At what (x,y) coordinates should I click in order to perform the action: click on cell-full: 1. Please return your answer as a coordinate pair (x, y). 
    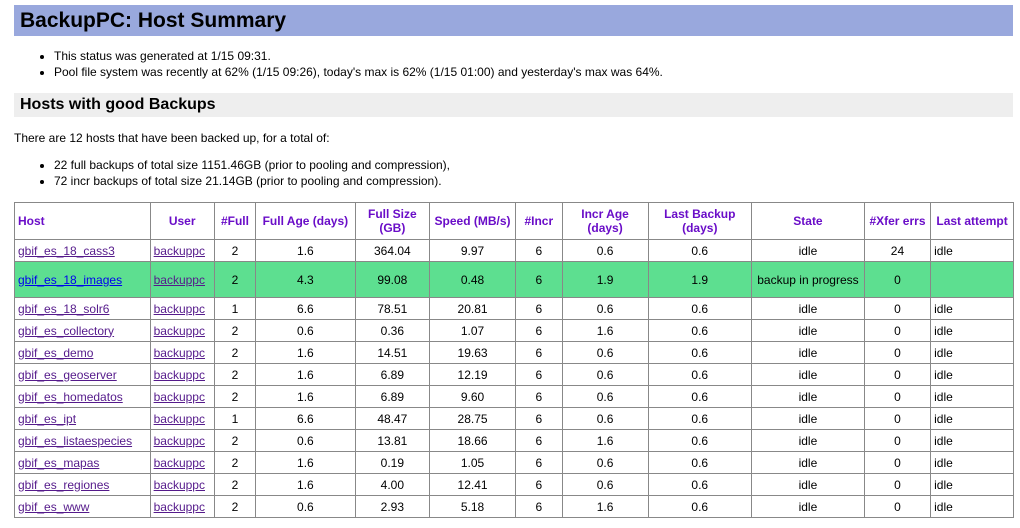
    Looking at the image, I should click on (235, 418).